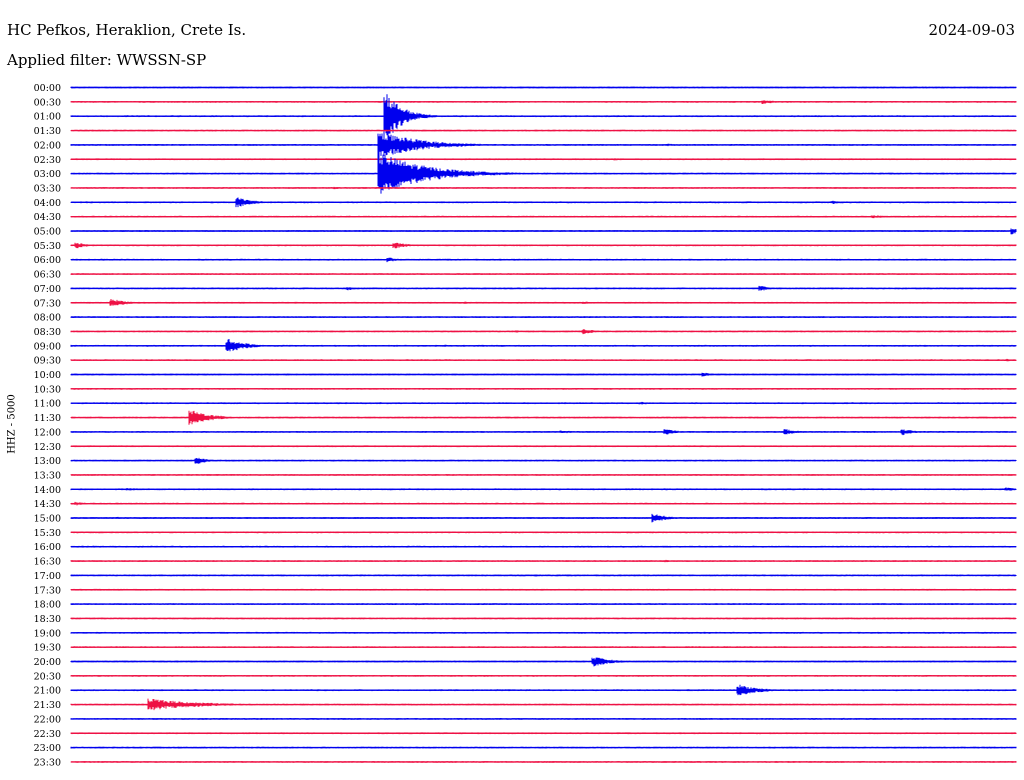 The width and height of the screenshot is (1024, 780). I want to click on row-time-label: 03:00, so click(47, 174).